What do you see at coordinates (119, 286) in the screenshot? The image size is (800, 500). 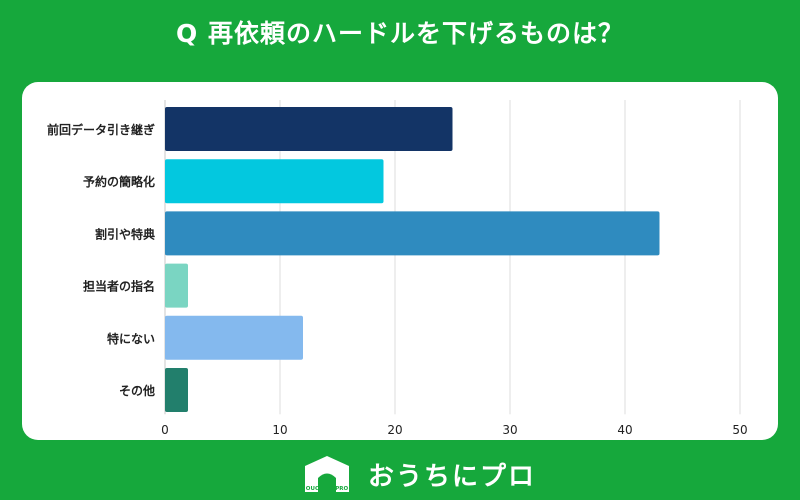 I see `category-label: 担当者の指名` at bounding box center [119, 286].